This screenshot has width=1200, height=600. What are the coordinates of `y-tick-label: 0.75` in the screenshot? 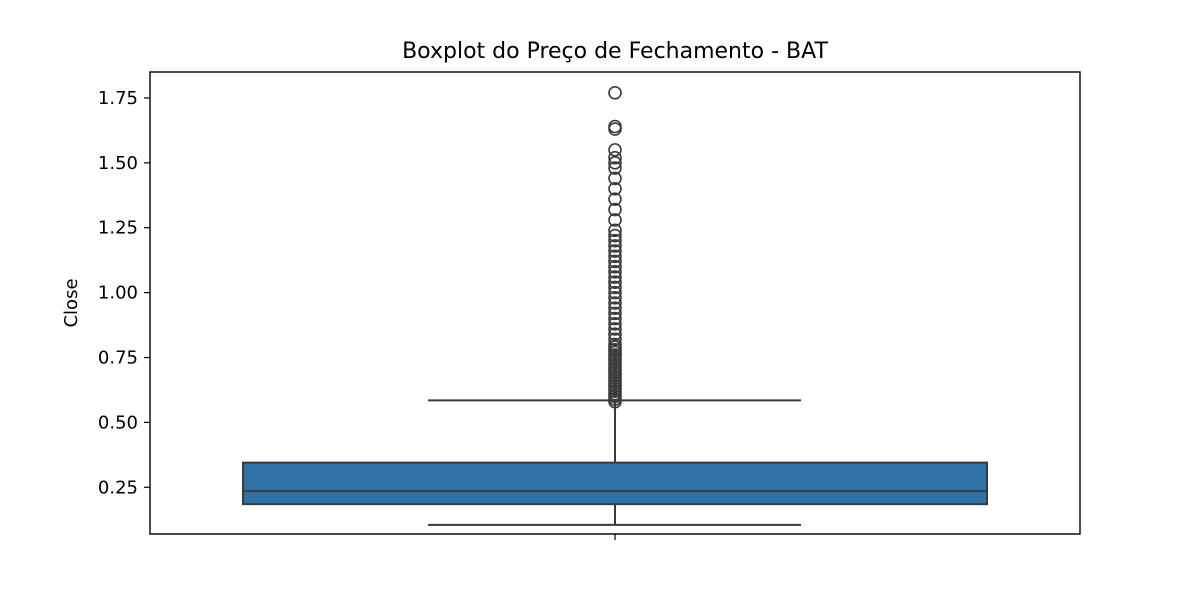 It's located at (118, 358).